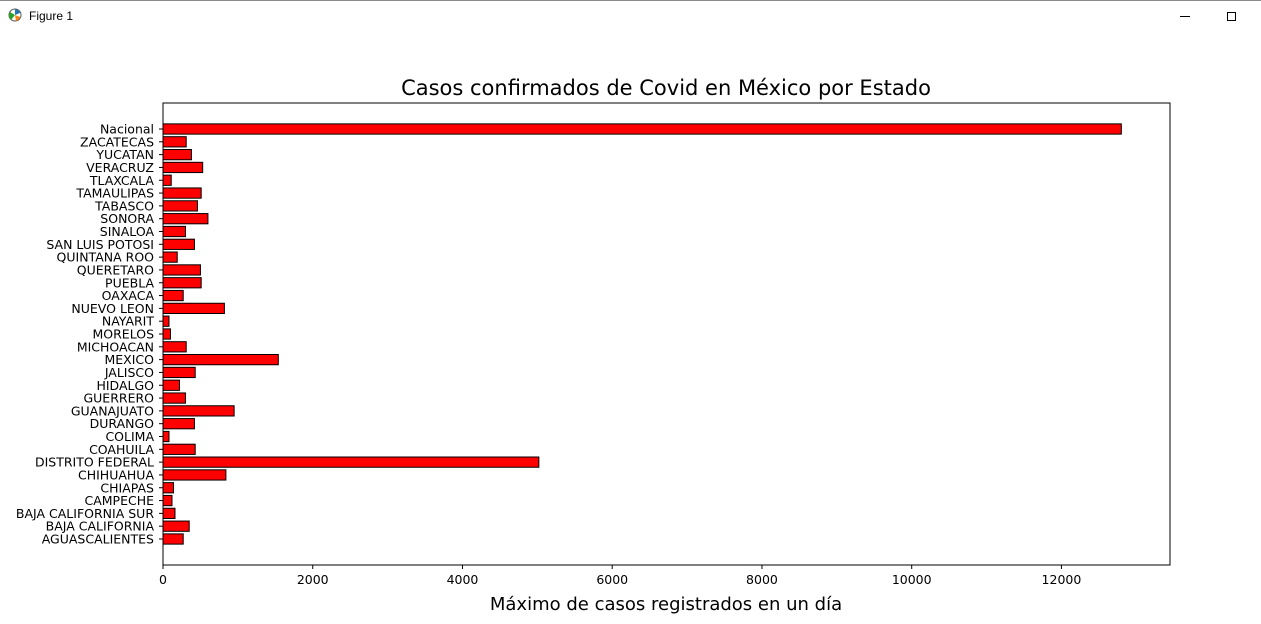  What do you see at coordinates (122, 180) in the screenshot?
I see `y-tick-label-tlaxcala: TLAXCALA` at bounding box center [122, 180].